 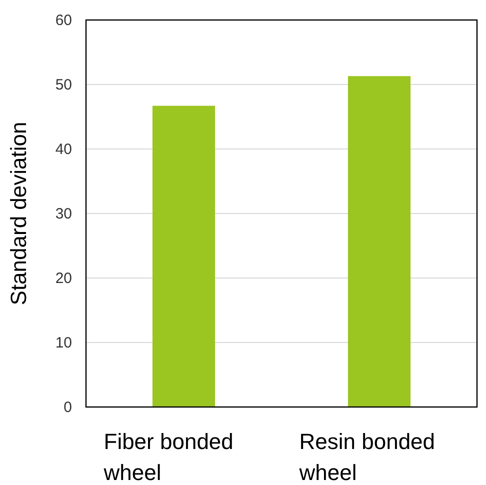 What do you see at coordinates (63, 85) in the screenshot?
I see `y-tick-label: 50` at bounding box center [63, 85].